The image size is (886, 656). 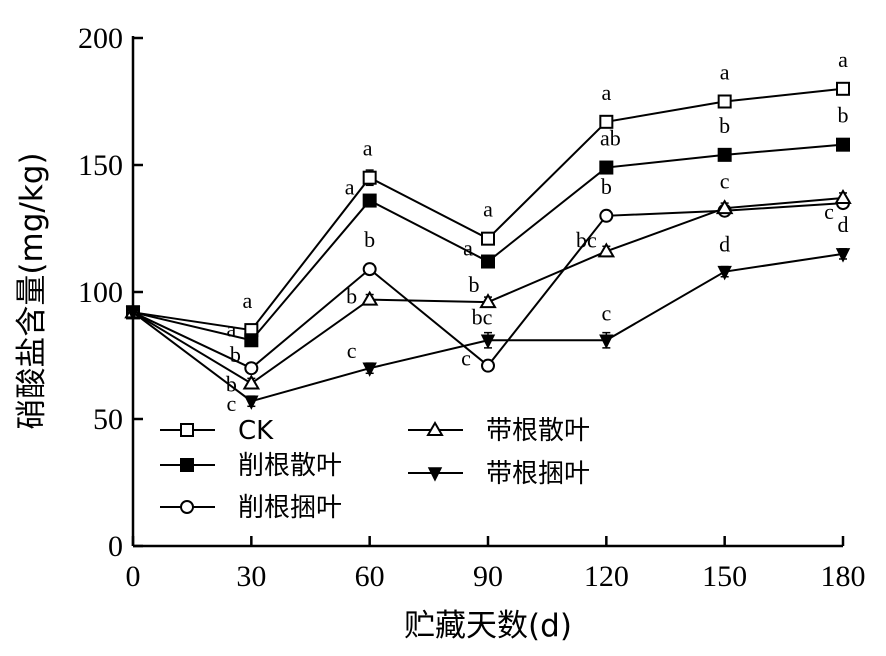 I want to click on y-tick-label-1: 50, so click(x=108, y=419).